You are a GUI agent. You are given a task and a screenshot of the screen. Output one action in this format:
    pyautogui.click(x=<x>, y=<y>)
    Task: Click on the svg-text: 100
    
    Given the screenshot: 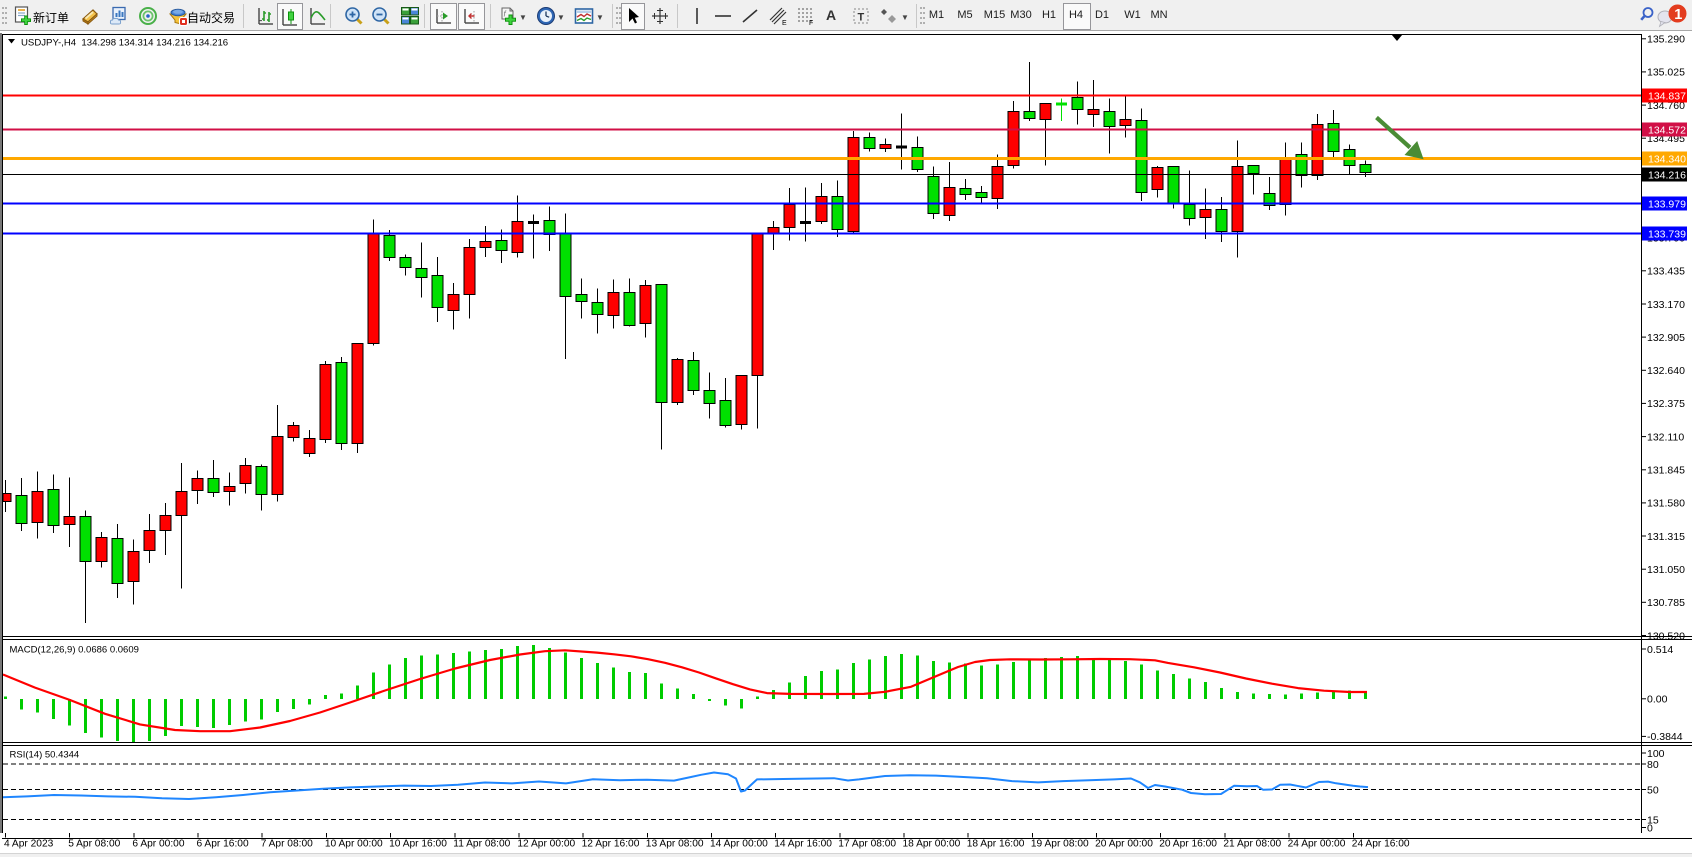 What is the action you would take?
    pyautogui.click(x=1656, y=754)
    